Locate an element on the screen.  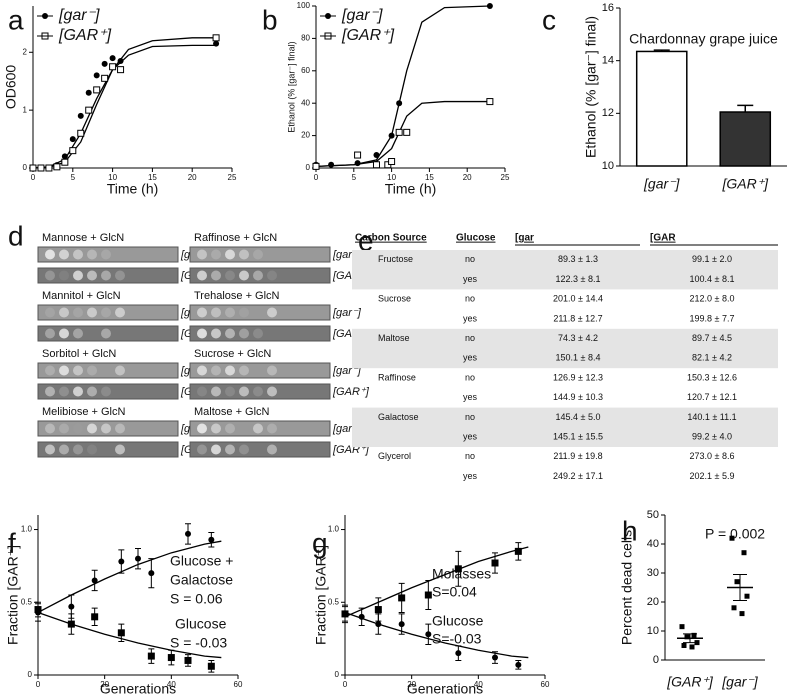
table-cell: 201.0 ± 14.4 is located at coordinates (578, 299).